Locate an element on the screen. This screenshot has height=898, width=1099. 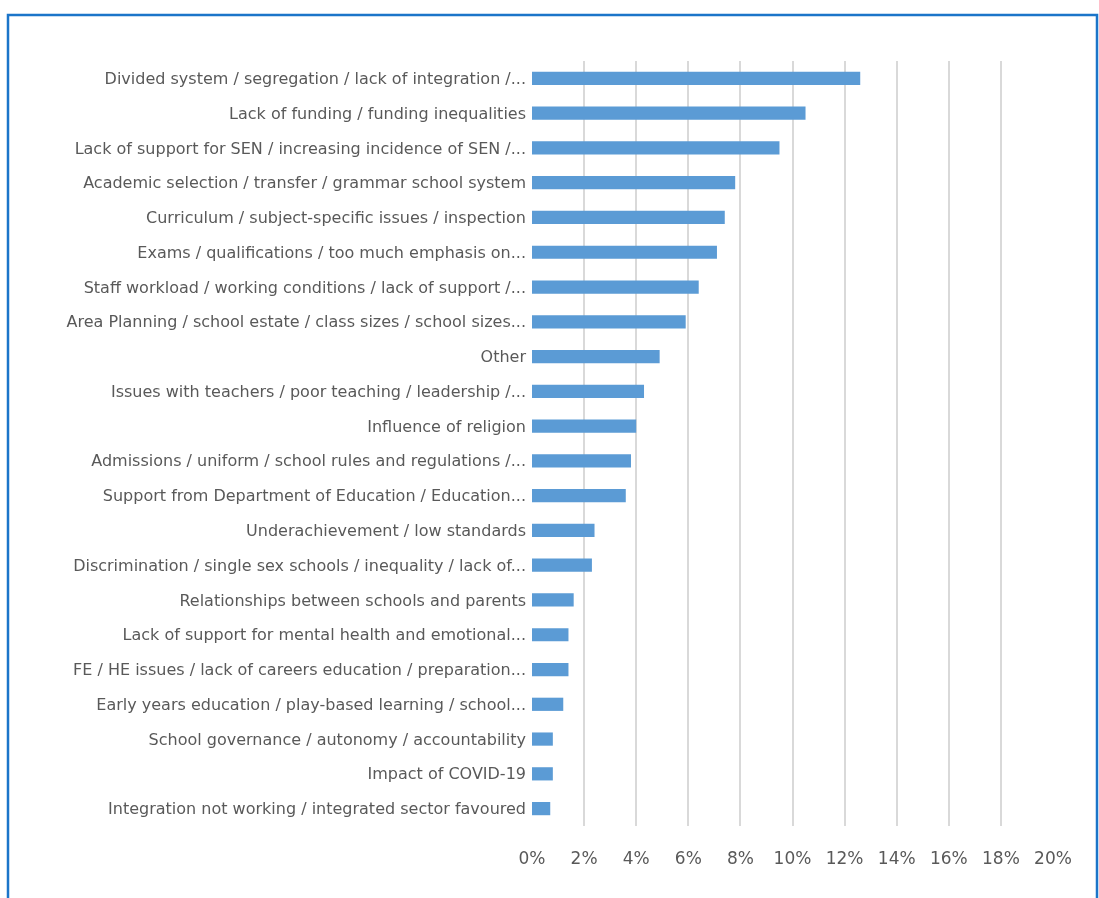
x-tick-label: 2% is located at coordinates (584, 858).